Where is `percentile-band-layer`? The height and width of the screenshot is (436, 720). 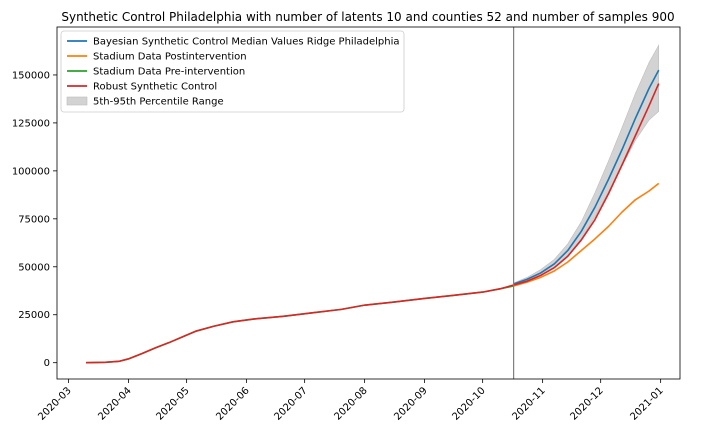 percentile-band-layer is located at coordinates (586, 165).